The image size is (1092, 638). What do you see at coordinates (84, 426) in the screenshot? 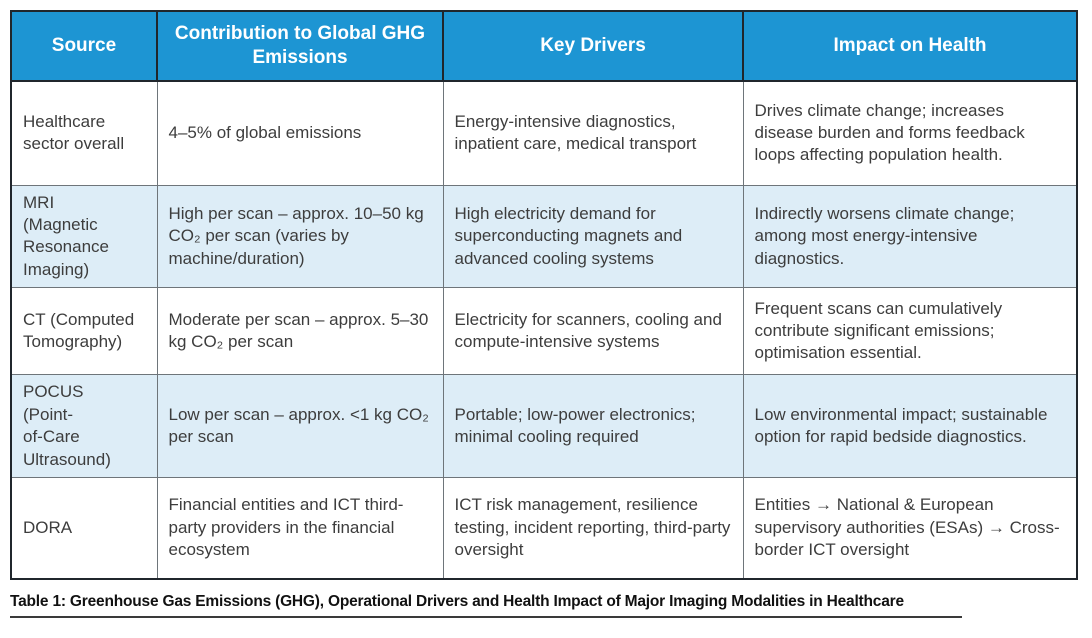
I see `cell-source: POCUS (Point- of-Care Ultrasound)` at bounding box center [84, 426].